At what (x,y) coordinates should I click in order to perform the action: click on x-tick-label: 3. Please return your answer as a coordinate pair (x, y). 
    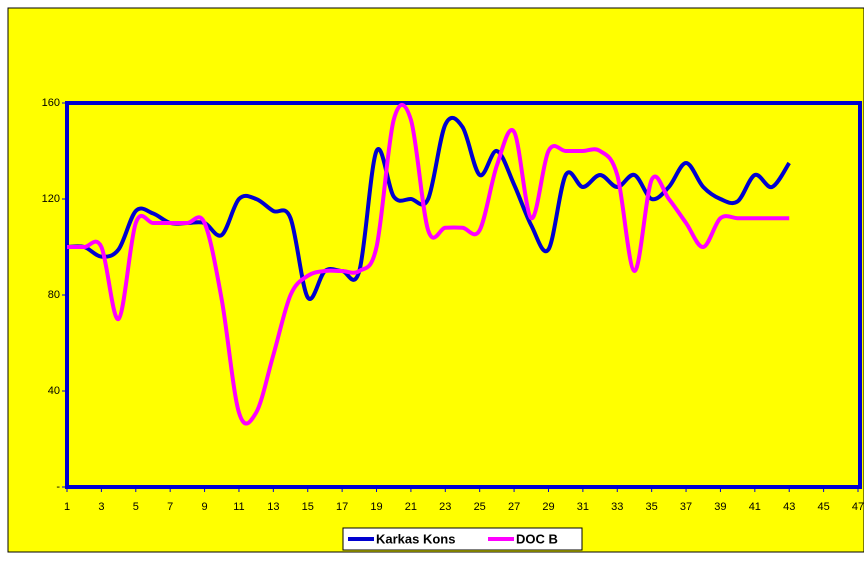
    Looking at the image, I should click on (101, 507).